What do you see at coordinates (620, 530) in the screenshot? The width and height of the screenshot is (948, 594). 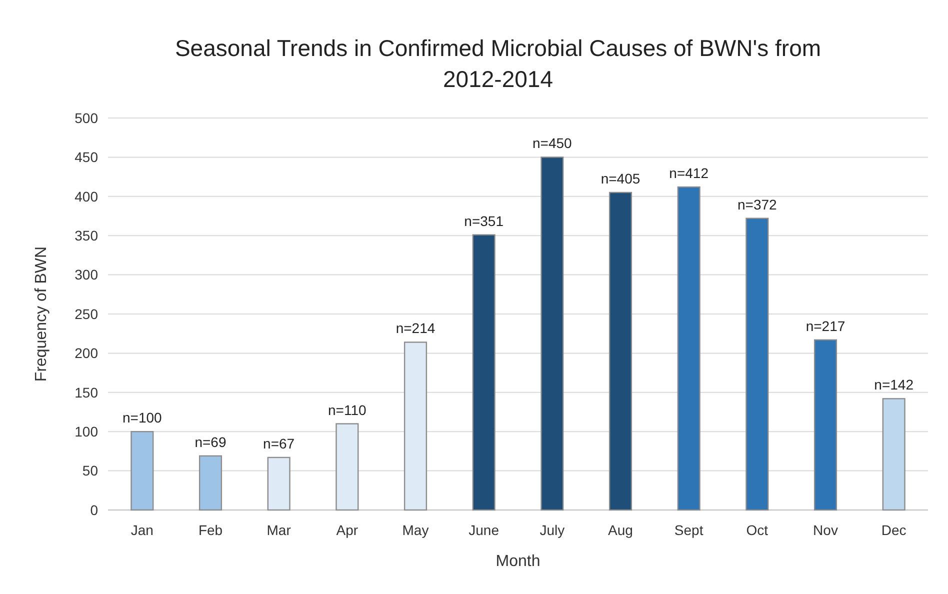 I see `x-tick-label: Aug` at bounding box center [620, 530].